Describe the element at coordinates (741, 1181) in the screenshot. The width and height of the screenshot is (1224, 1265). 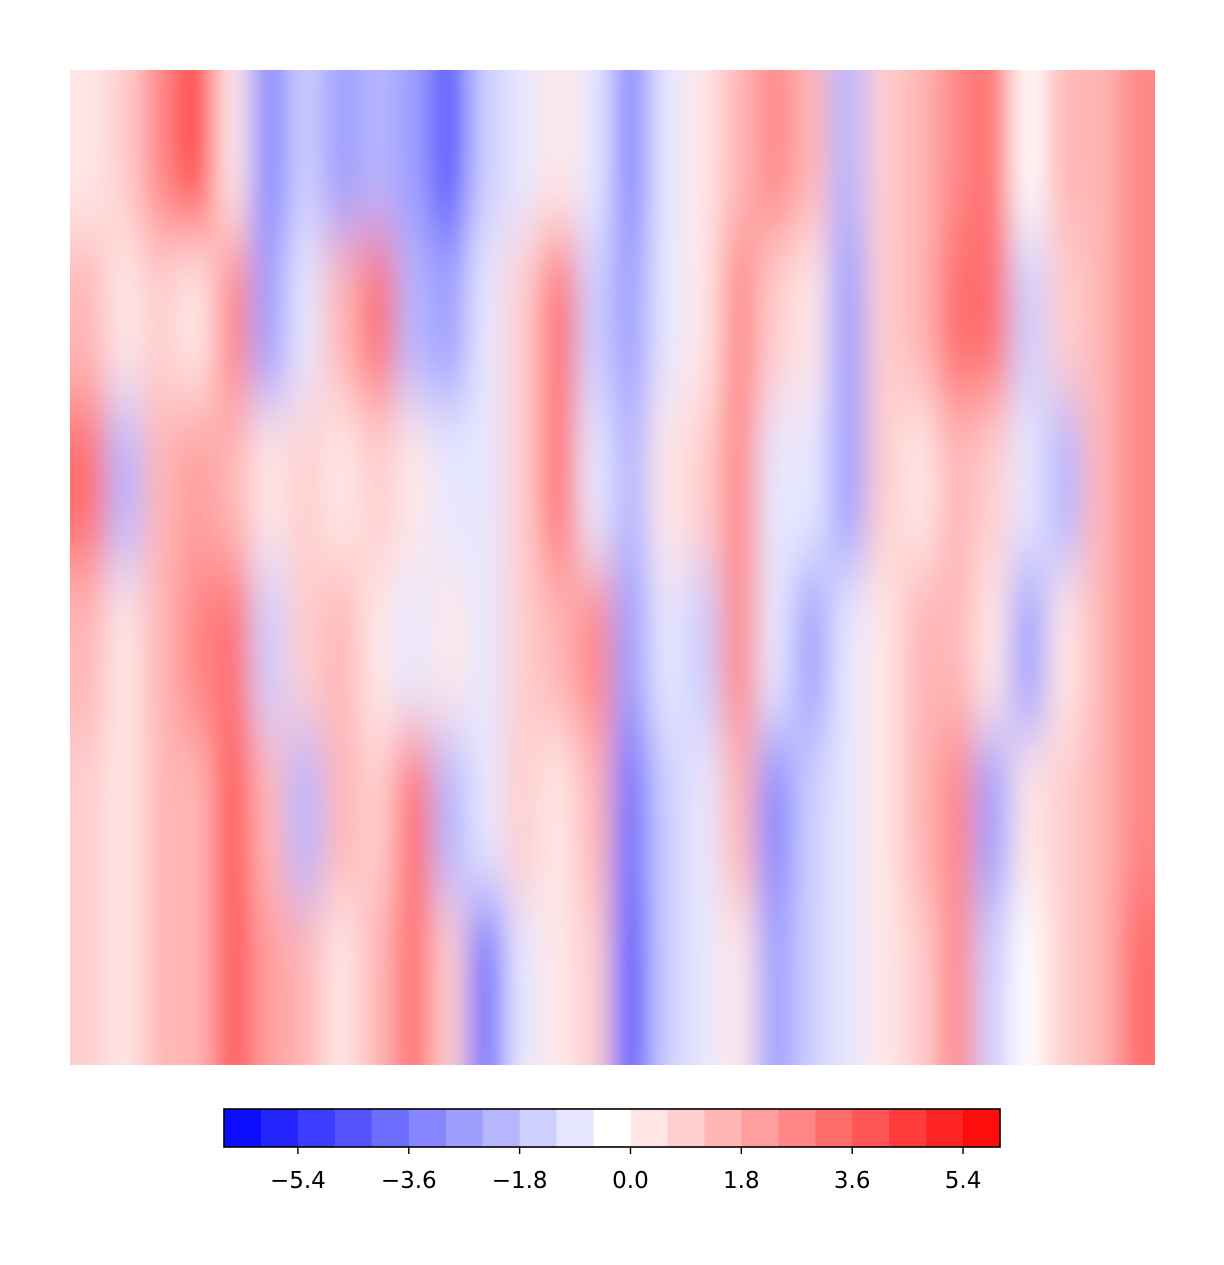
I see `colorbar-tick-label: 1.8` at that location.